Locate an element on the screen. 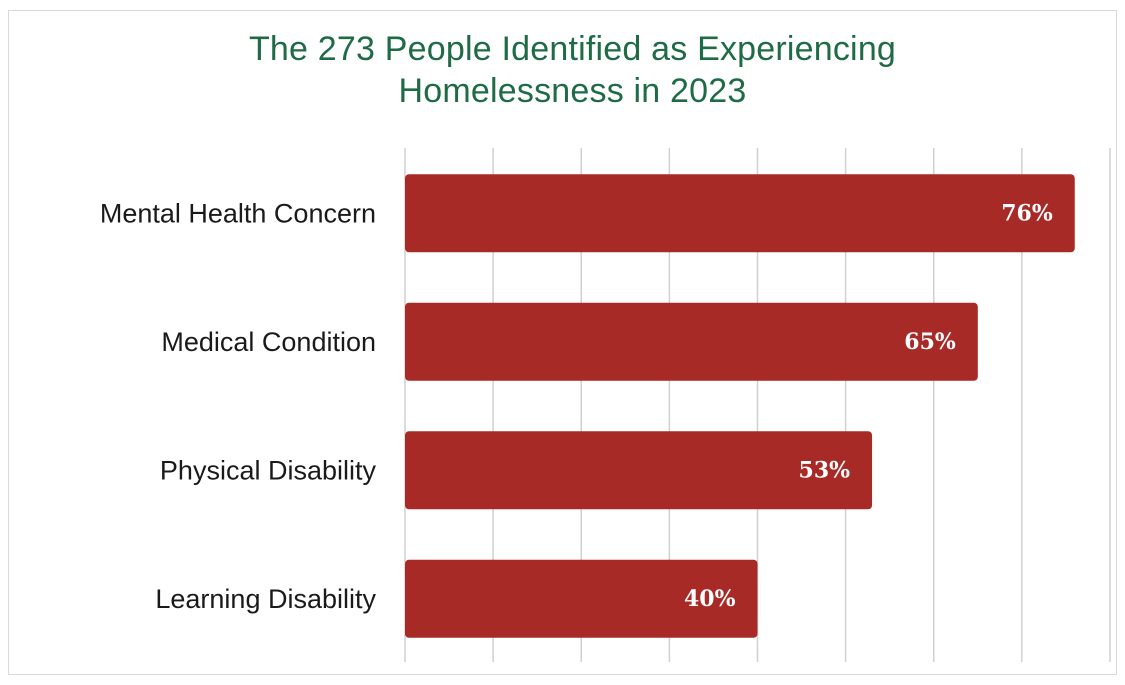 This screenshot has width=1125, height=685. category-label: Learning Disability is located at coordinates (265, 599).